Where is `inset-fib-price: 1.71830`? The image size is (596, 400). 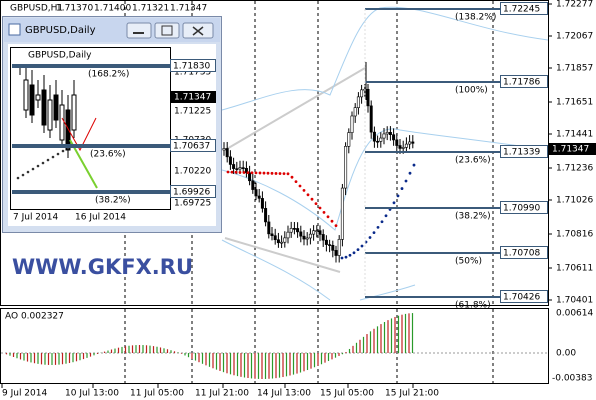 inset-fib-price: 1.71830 is located at coordinates (191, 67).